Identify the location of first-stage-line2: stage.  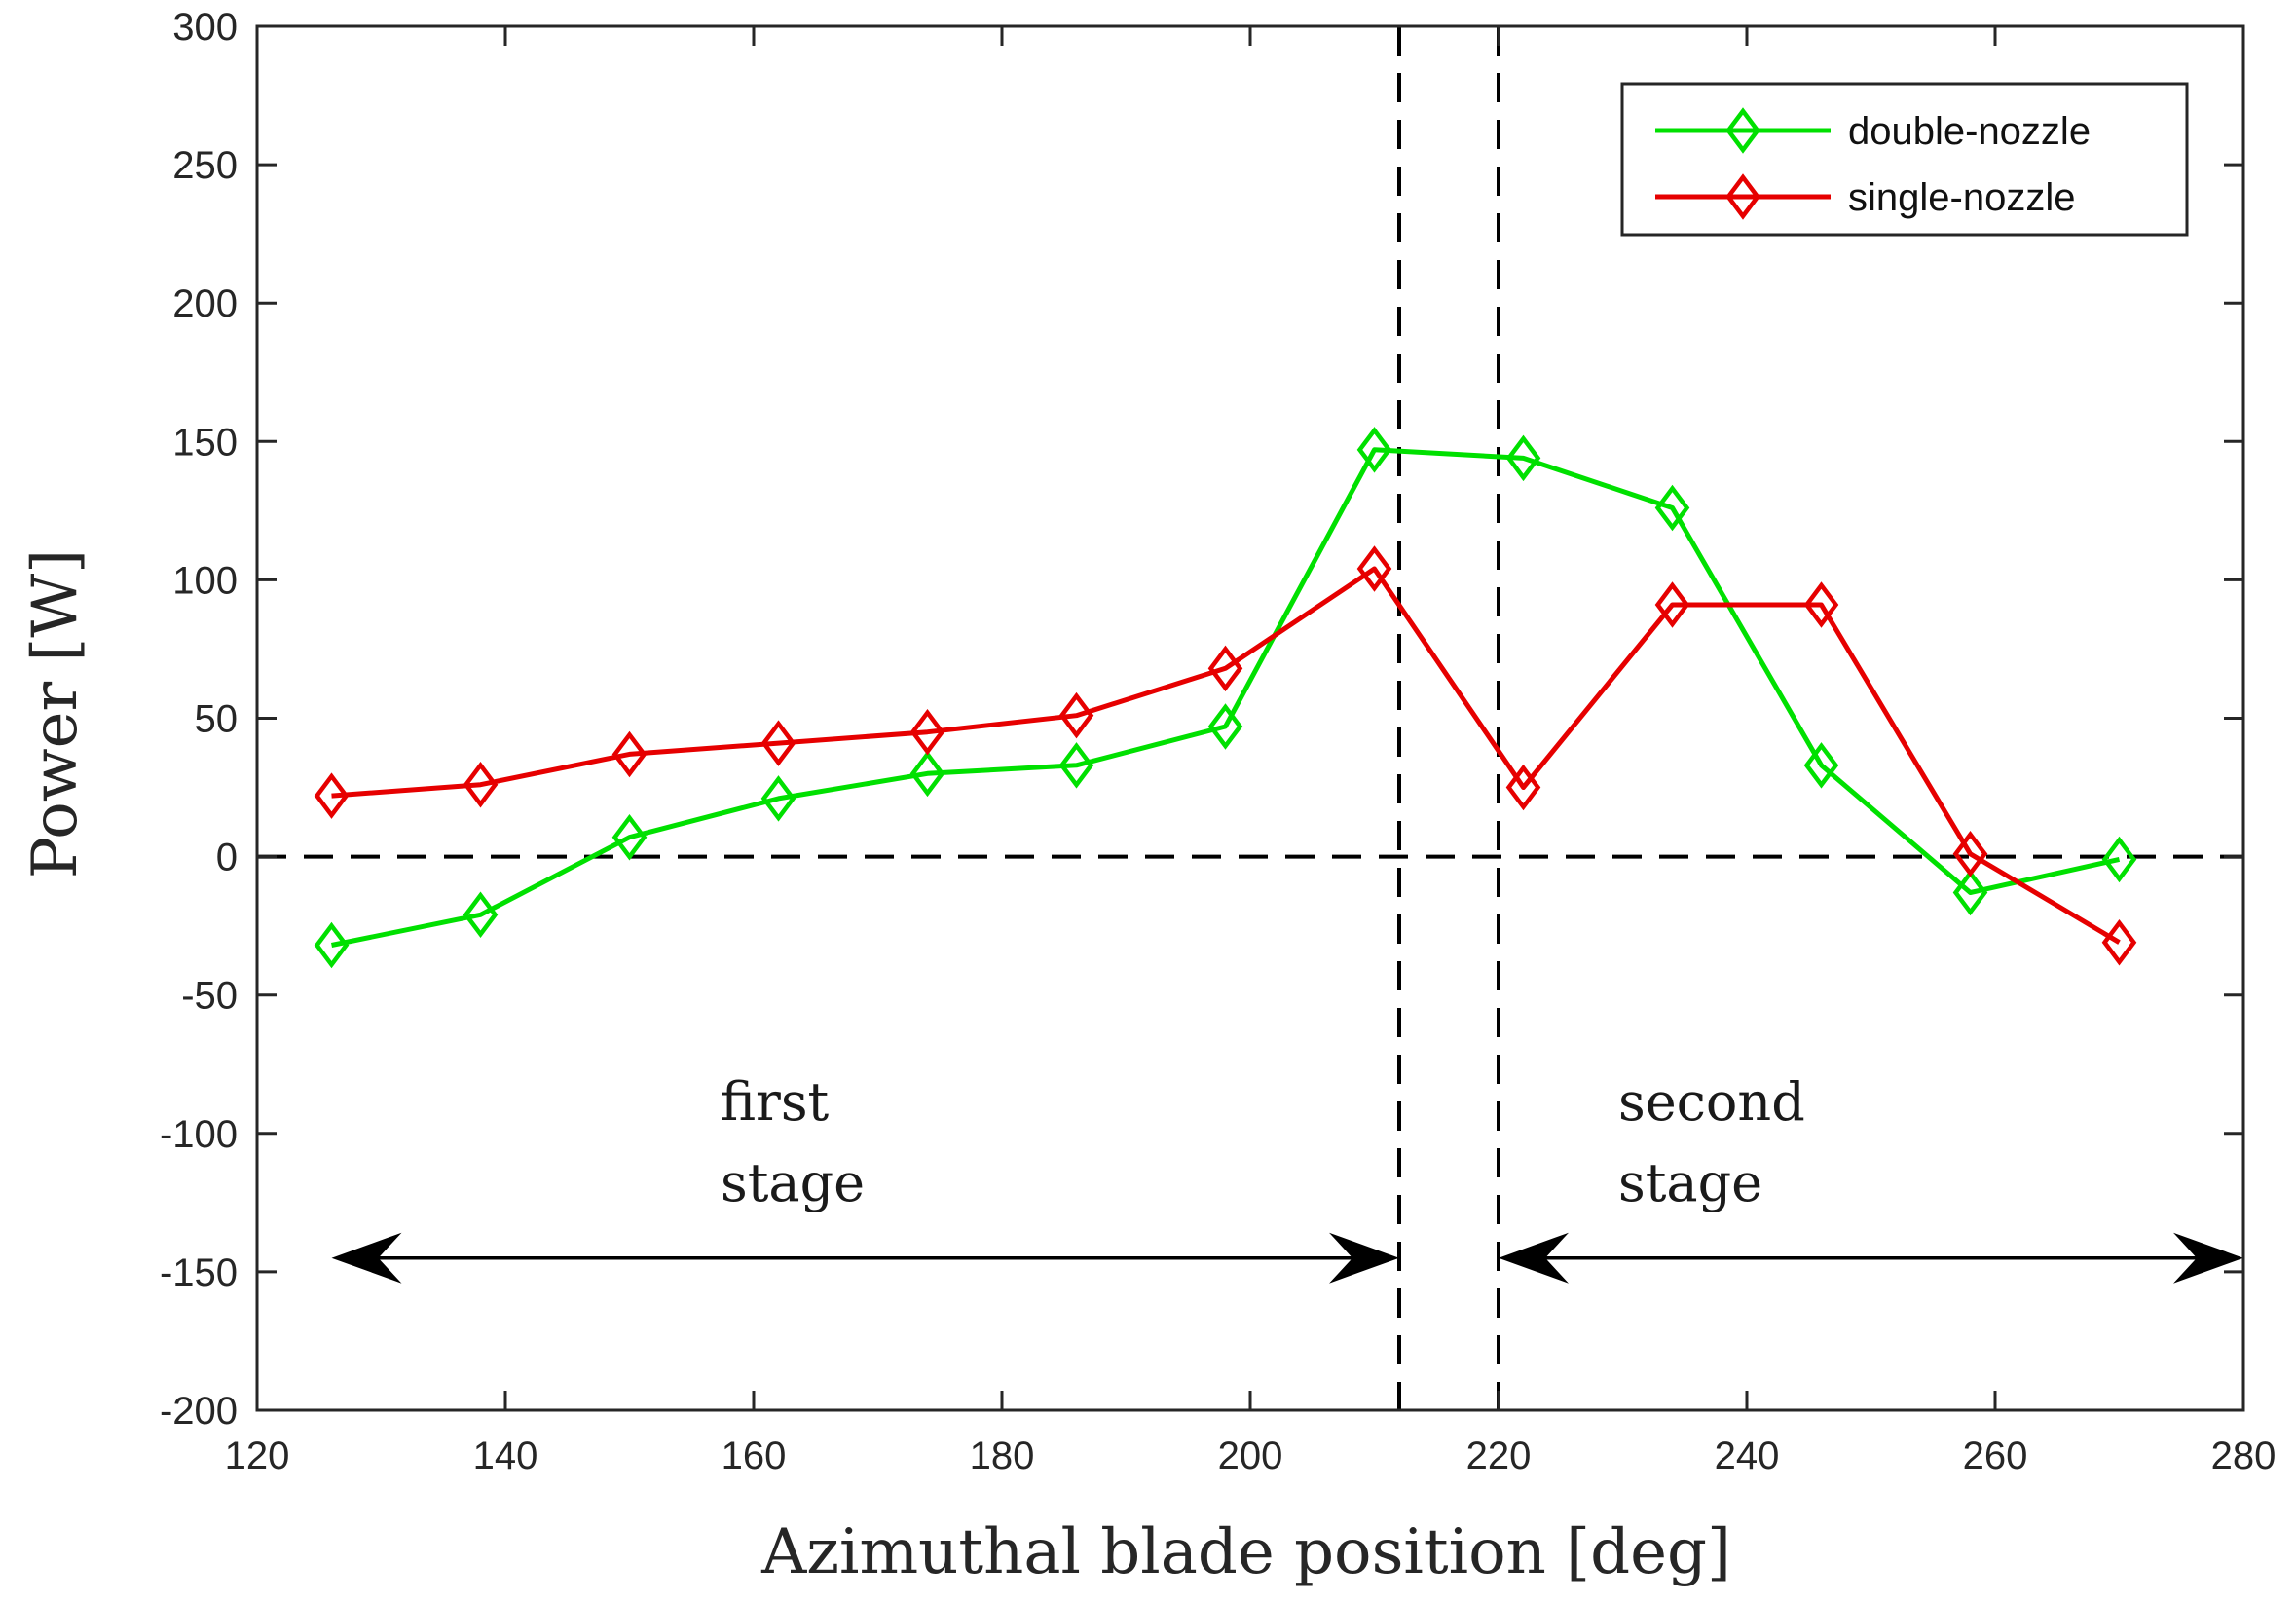
(793, 1182).